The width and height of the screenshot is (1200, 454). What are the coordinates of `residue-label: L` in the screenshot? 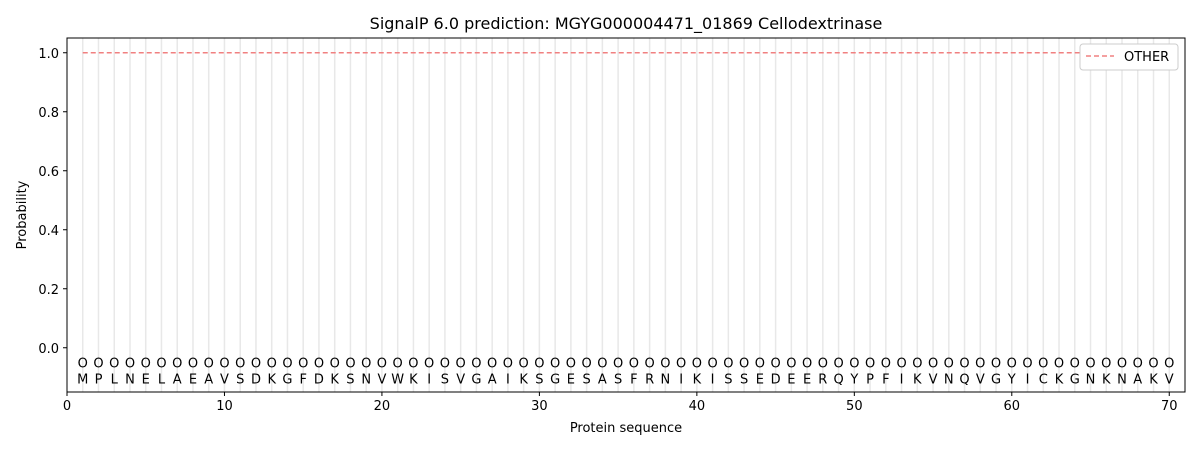 It's located at (115, 380).